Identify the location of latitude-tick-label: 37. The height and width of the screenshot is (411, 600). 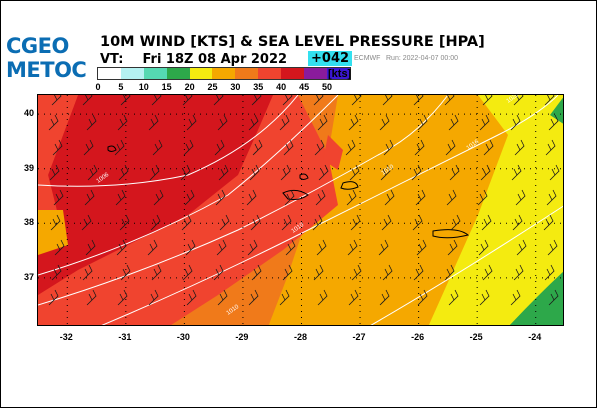
(29, 276).